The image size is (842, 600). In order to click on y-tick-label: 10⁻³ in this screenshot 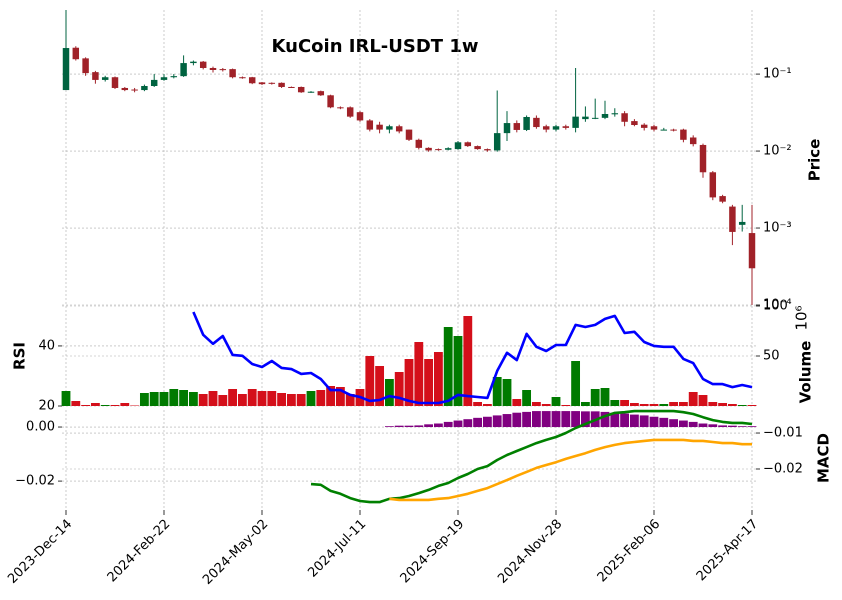, I will do `click(777, 228)`.